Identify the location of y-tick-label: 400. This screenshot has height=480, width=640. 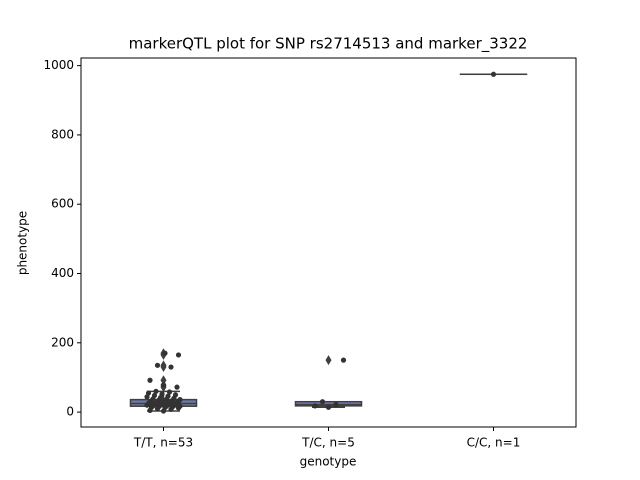
(62, 273).